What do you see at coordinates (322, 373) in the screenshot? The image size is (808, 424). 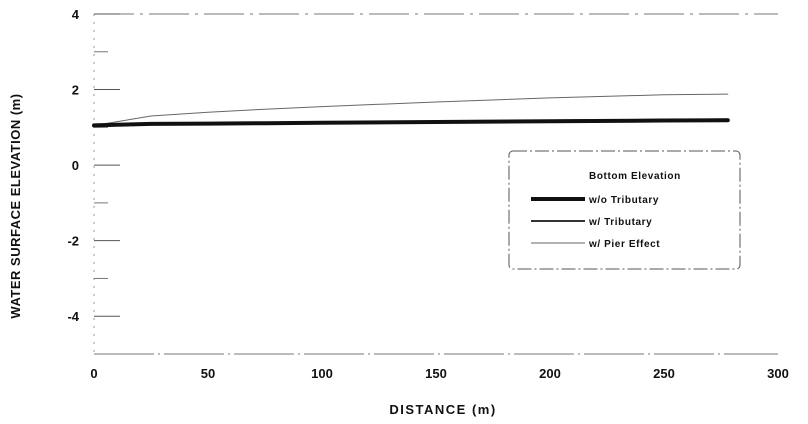 I see `x-tick-label: 100` at bounding box center [322, 373].